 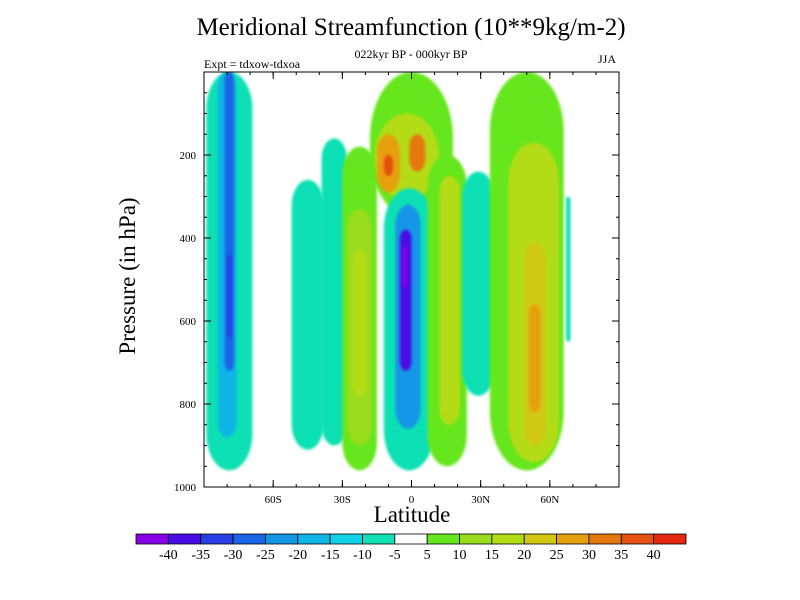 I want to click on colorbar-label-12: 25, so click(x=557, y=555).